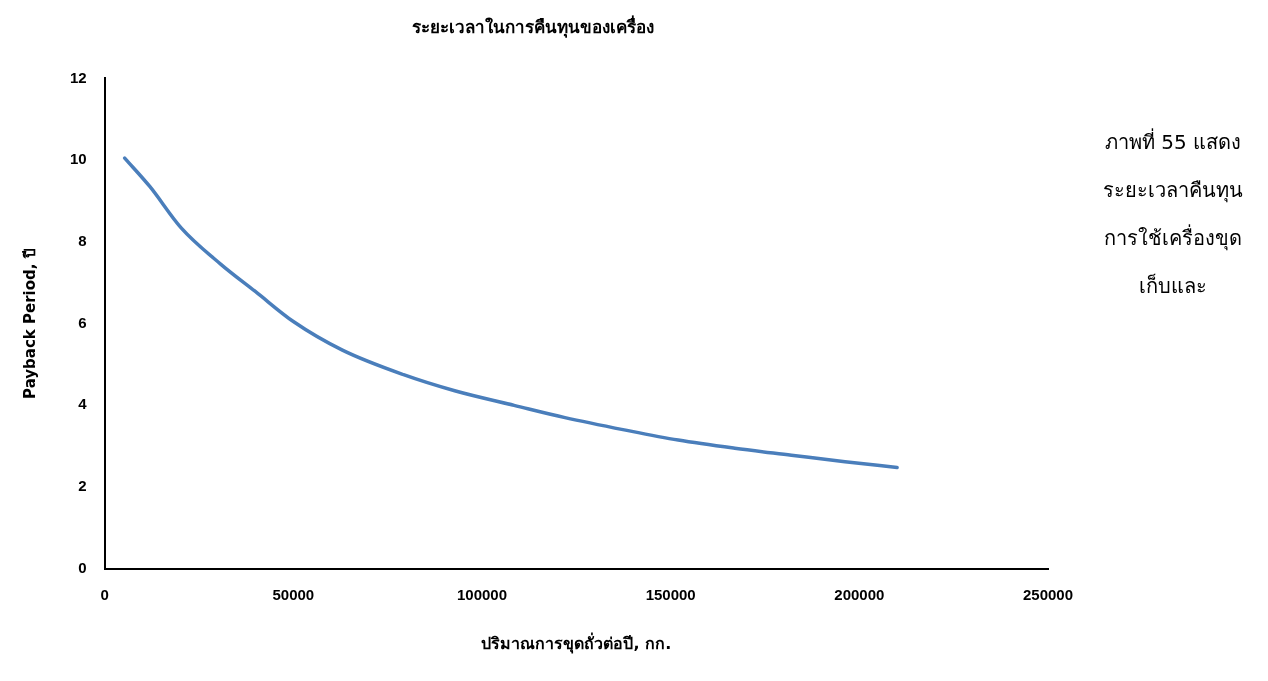 The width and height of the screenshot is (1268, 681). I want to click on x-tick-label: 200000, so click(859, 594).